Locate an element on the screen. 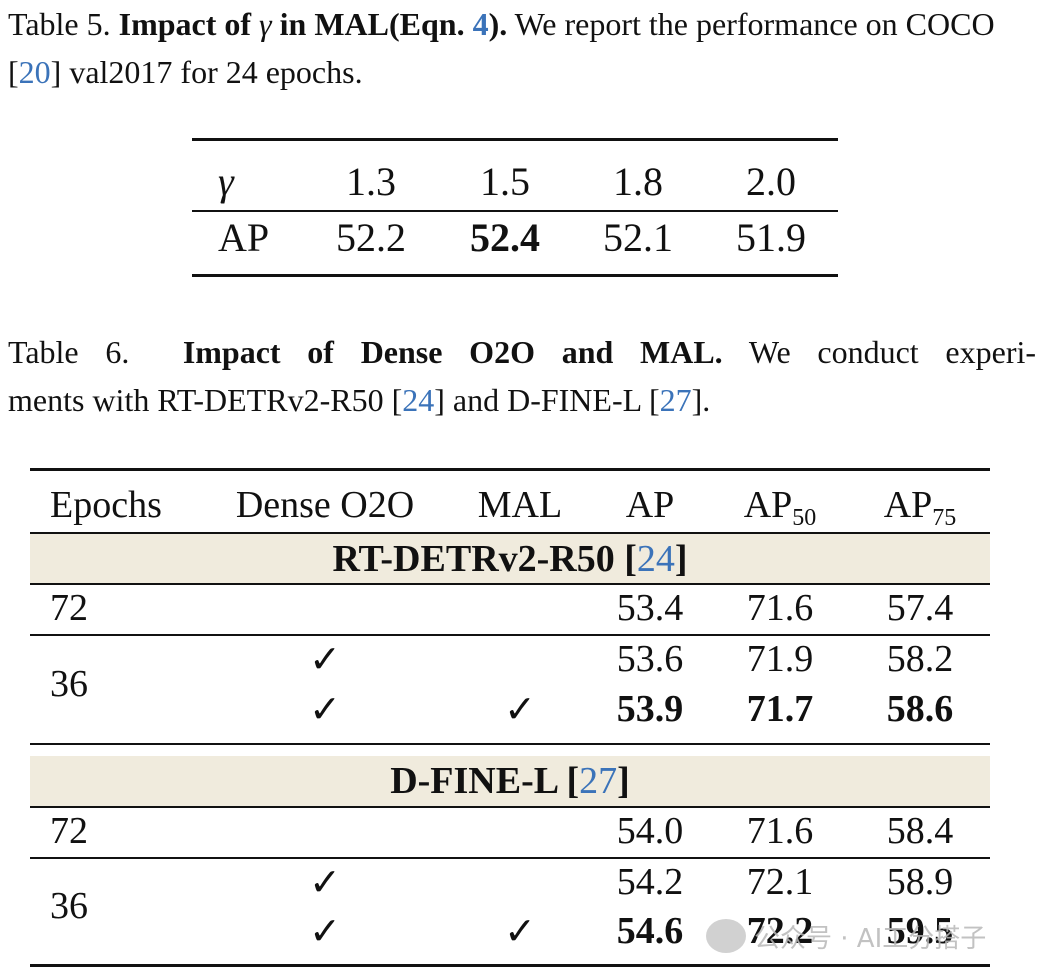 The image size is (1046, 980). table5-desc-b: ] val2017 for 24 epochs. is located at coordinates (206, 72).